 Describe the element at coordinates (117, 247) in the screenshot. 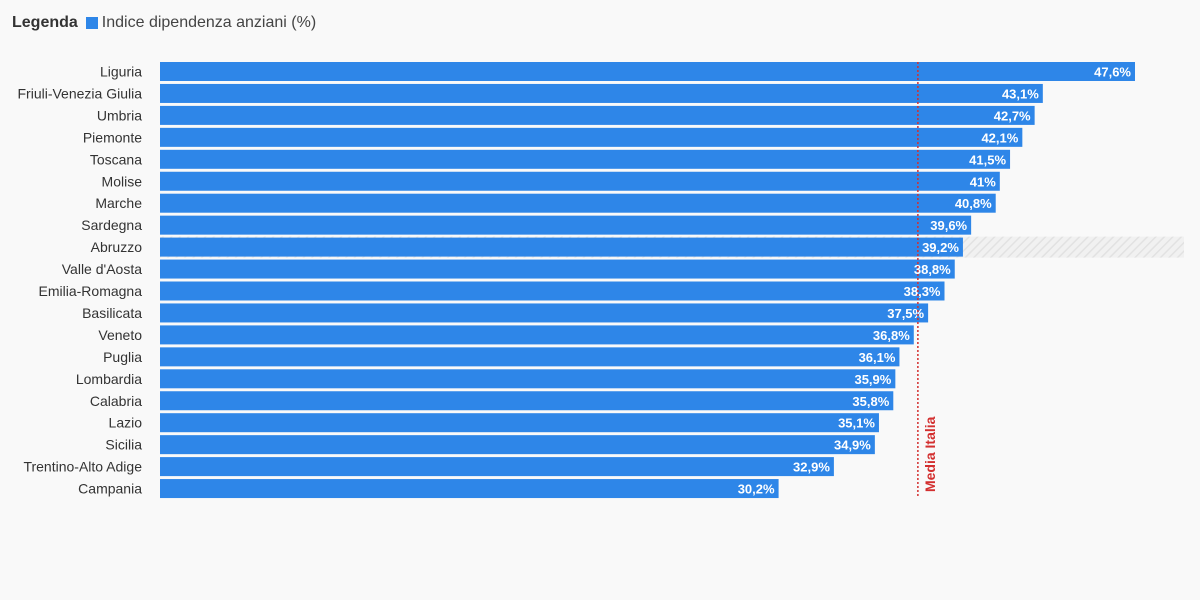

I see `category-label: Abruzzo` at that location.